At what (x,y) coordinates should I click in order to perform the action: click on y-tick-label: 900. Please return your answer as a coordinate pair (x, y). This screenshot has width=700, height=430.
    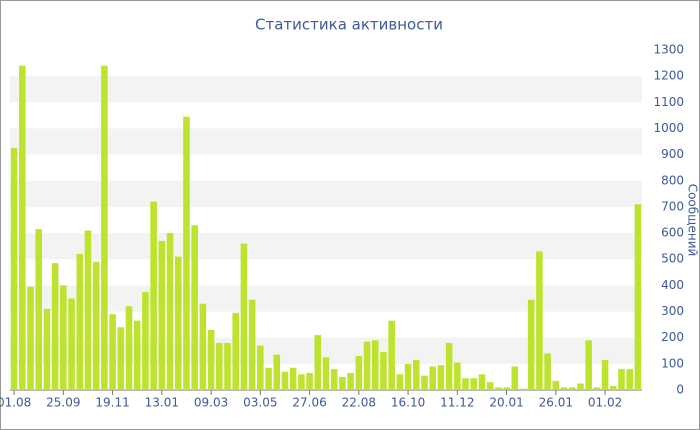
    Looking at the image, I should click on (672, 154).